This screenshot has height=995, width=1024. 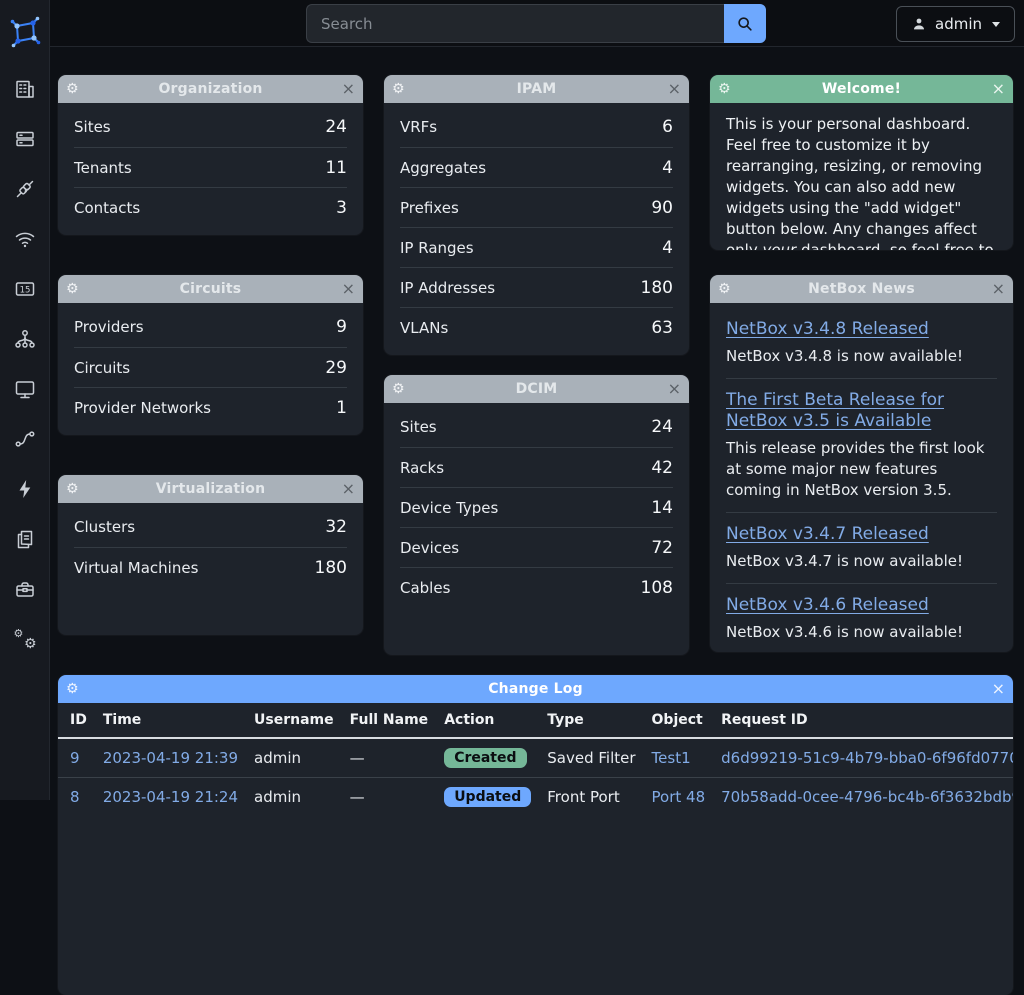 What do you see at coordinates (827, 605) in the screenshot?
I see `news-headline-link: NetBox v3.4.6 Released` at bounding box center [827, 605].